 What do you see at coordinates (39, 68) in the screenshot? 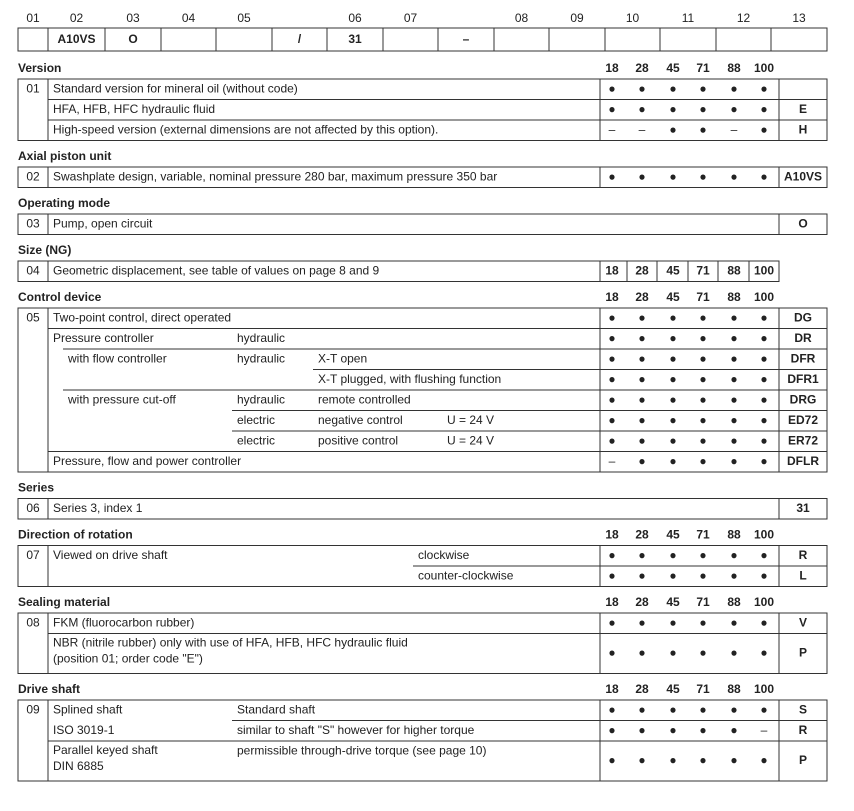
I see `section-title: Version` at bounding box center [39, 68].